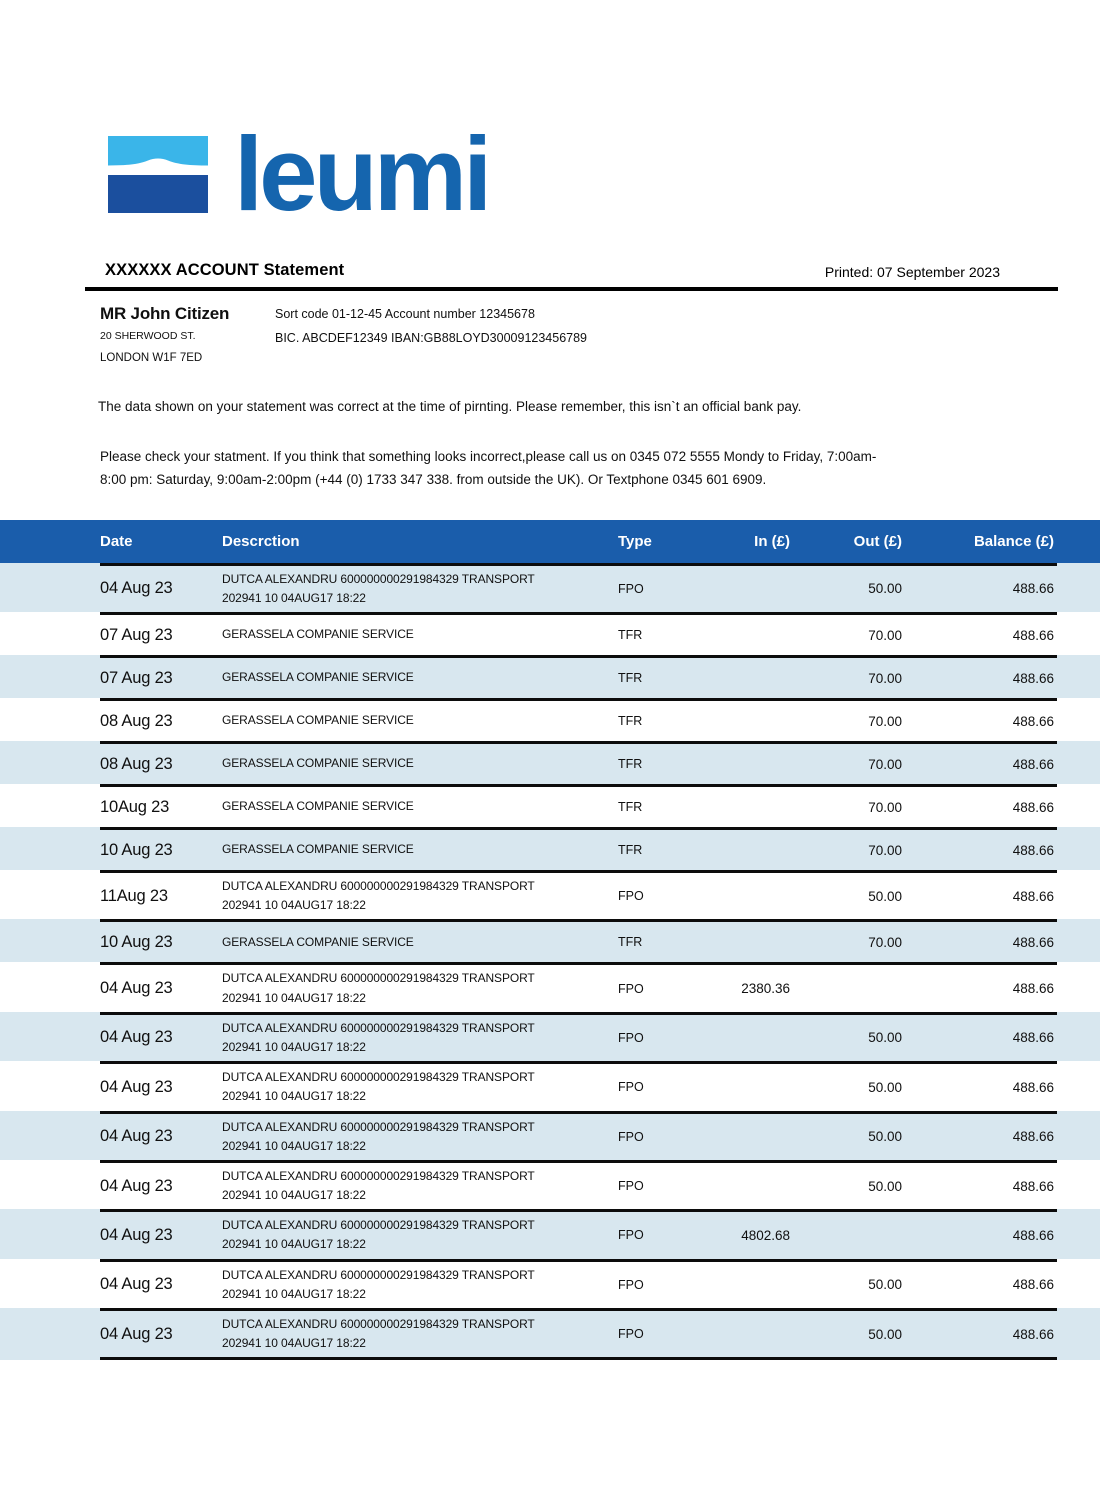 The width and height of the screenshot is (1100, 1510). What do you see at coordinates (877, 541) in the screenshot?
I see `column-header-out: Out (£)` at bounding box center [877, 541].